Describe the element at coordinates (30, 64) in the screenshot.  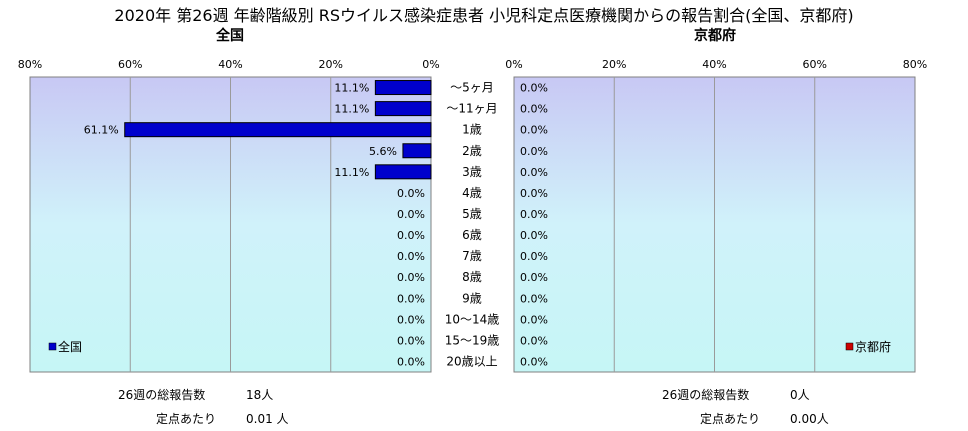
I see `left-tick-label: 80%` at that location.